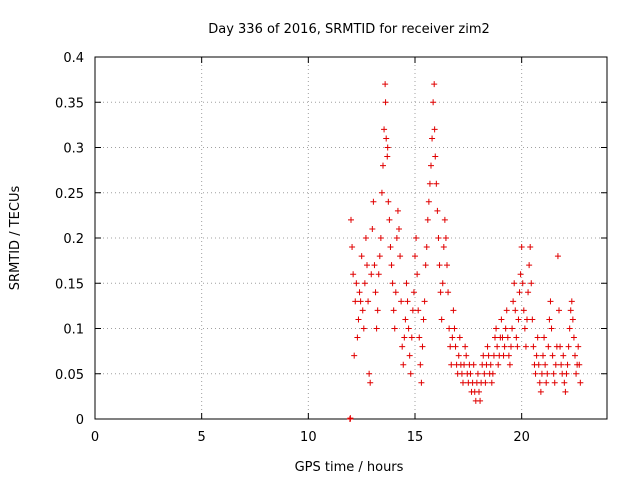 The width and height of the screenshot is (640, 480). Describe the element at coordinates (349, 467) in the screenshot. I see `x-axis-label: GPS time / hours` at that location.